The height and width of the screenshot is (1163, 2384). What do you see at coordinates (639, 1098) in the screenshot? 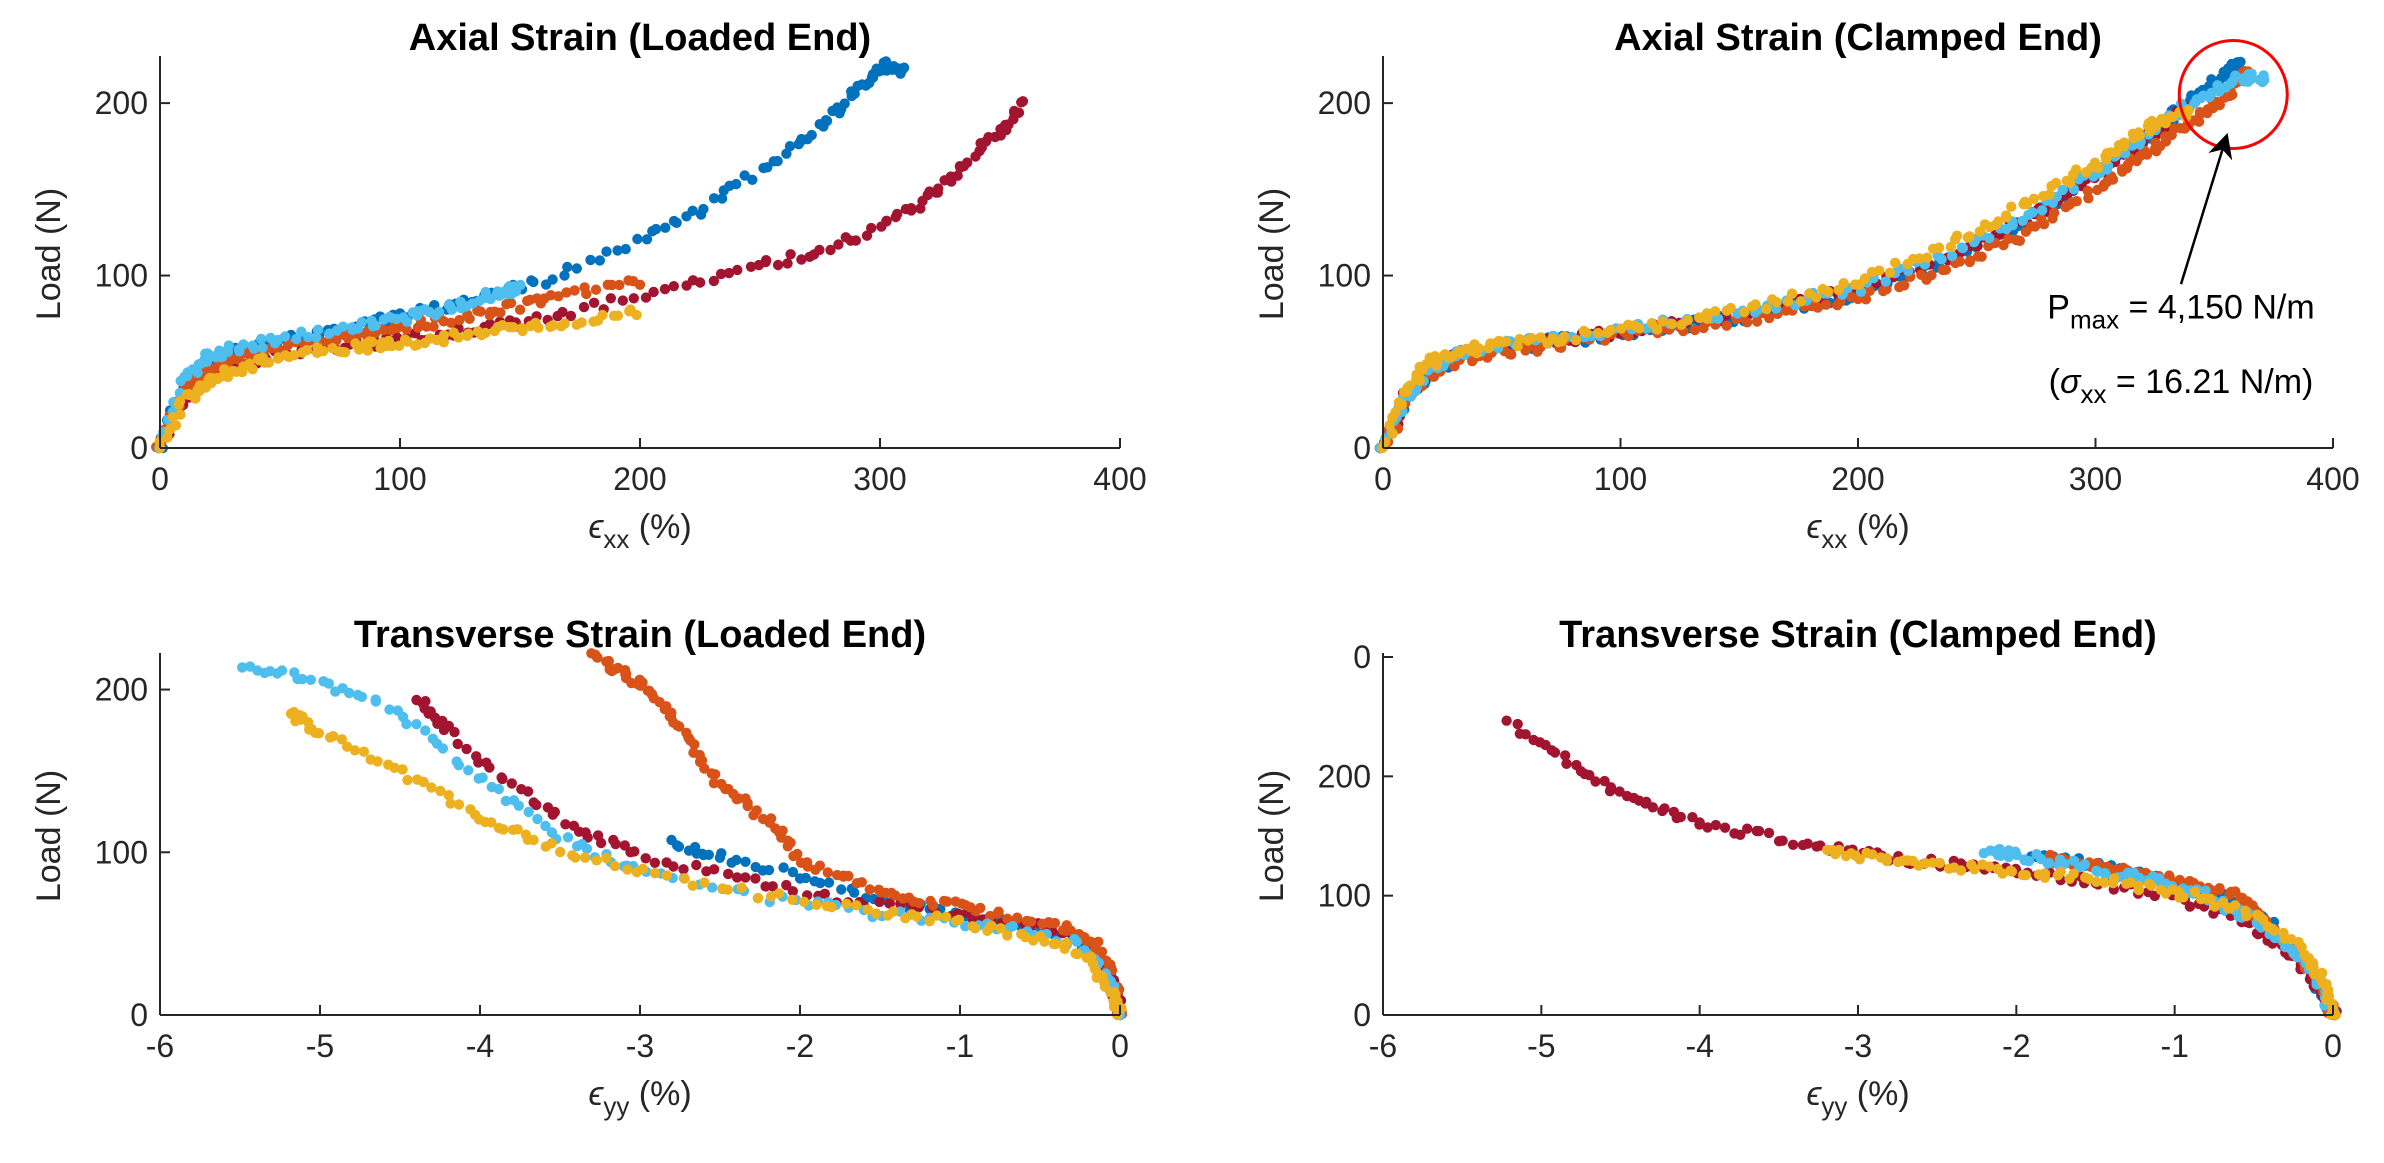
I see `x-axis-label: ϵyy (%)` at bounding box center [639, 1098].